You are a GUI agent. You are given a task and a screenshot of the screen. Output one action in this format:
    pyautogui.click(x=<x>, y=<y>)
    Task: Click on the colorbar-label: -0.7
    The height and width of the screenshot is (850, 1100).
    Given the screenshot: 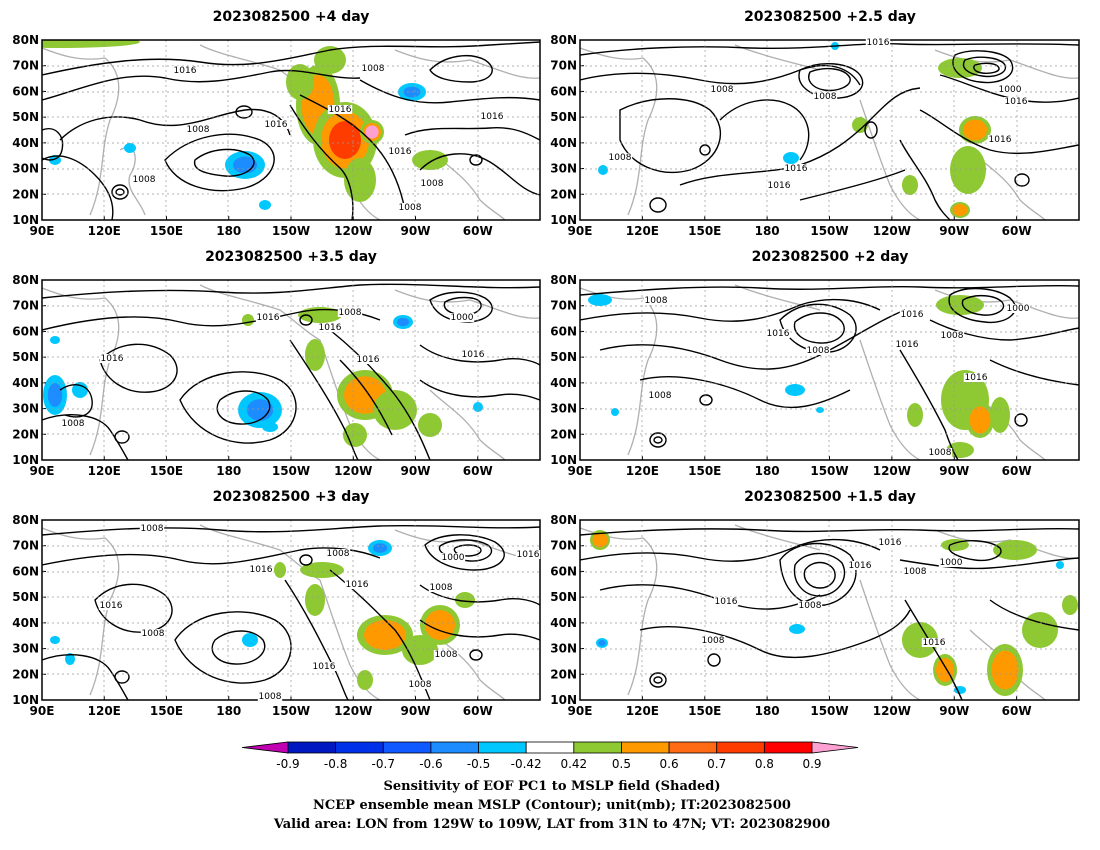 What is the action you would take?
    pyautogui.click(x=383, y=764)
    